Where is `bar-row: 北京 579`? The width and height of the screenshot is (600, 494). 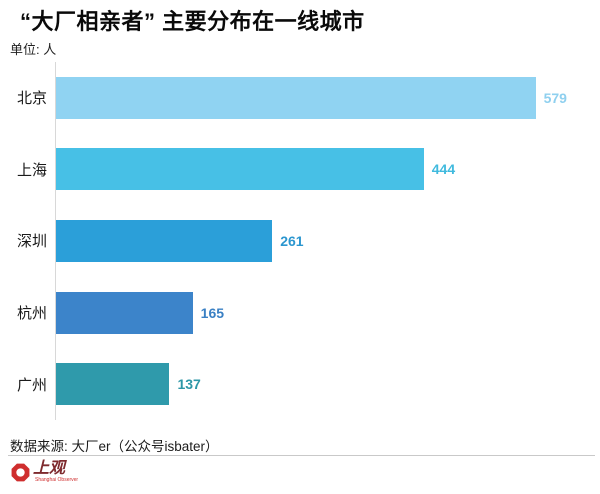
bar-row: 北京 579 is located at coordinates (300, 98).